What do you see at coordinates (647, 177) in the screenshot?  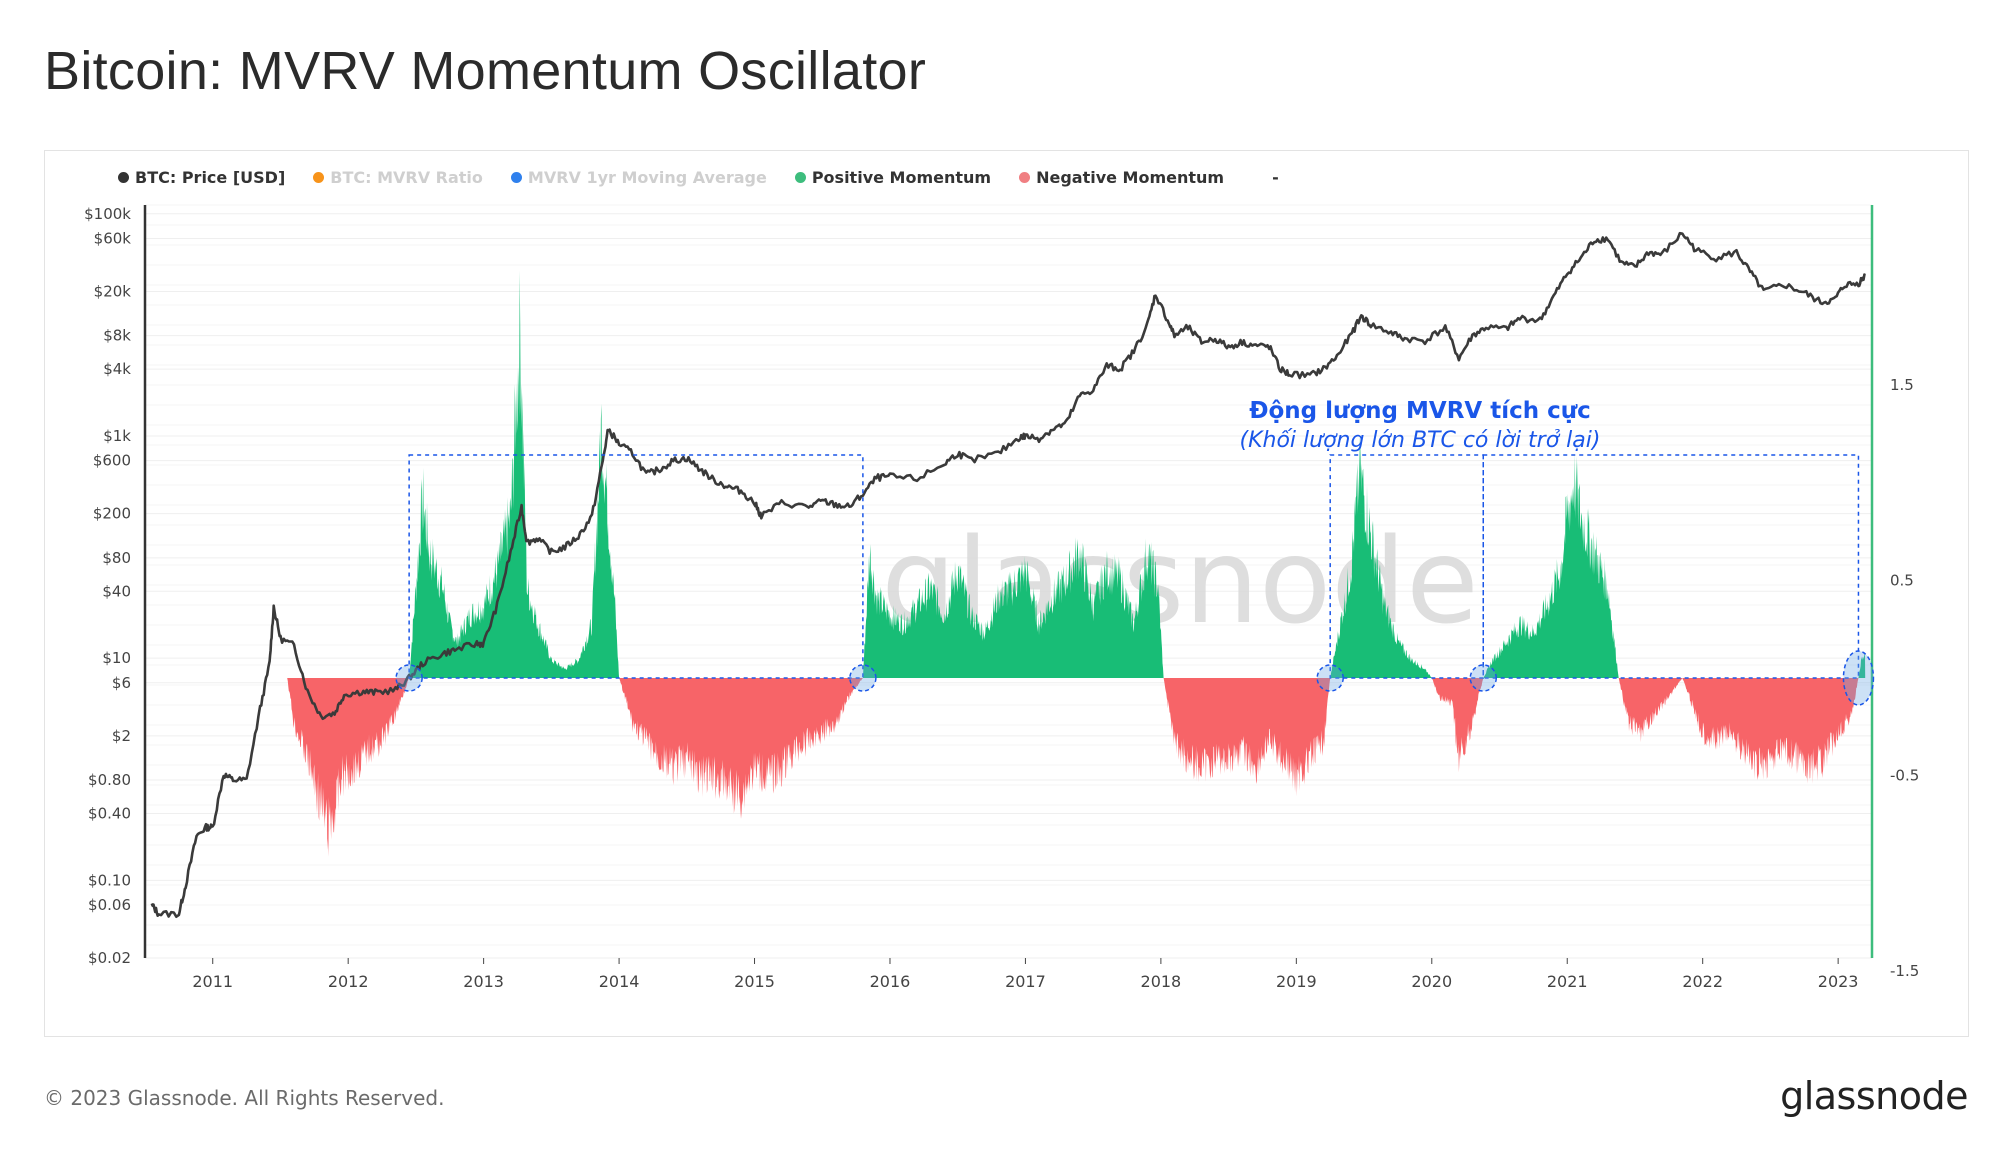 I see `legend-label: MVRV 1yr Moving Average` at bounding box center [647, 177].